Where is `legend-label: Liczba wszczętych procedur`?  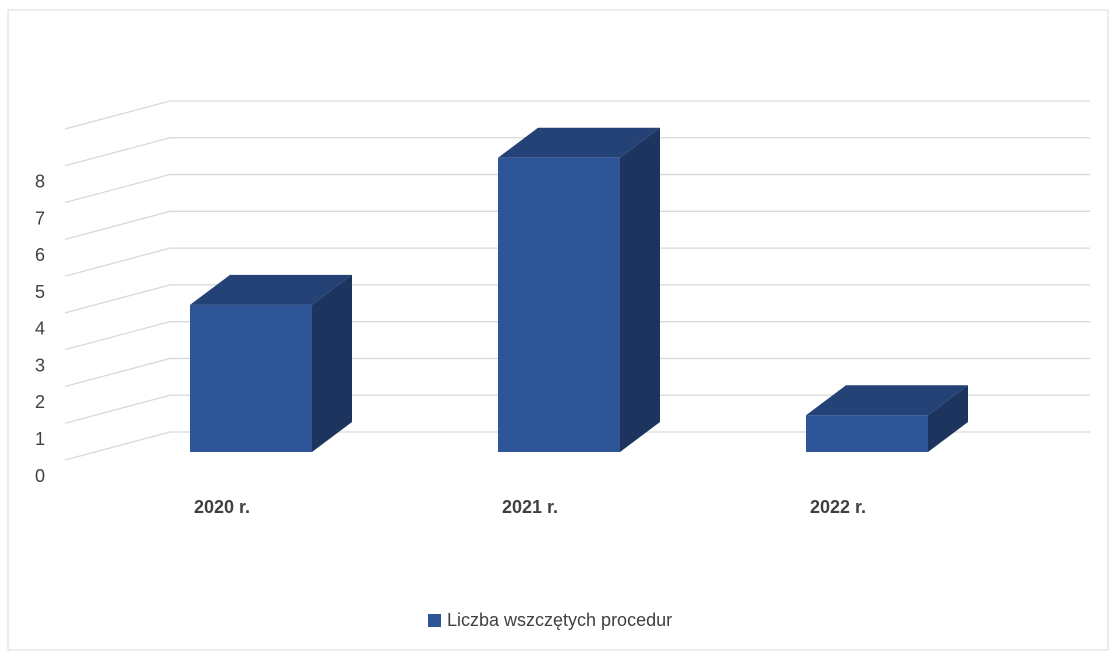 legend-label: Liczba wszczętych procedur is located at coordinates (559, 620).